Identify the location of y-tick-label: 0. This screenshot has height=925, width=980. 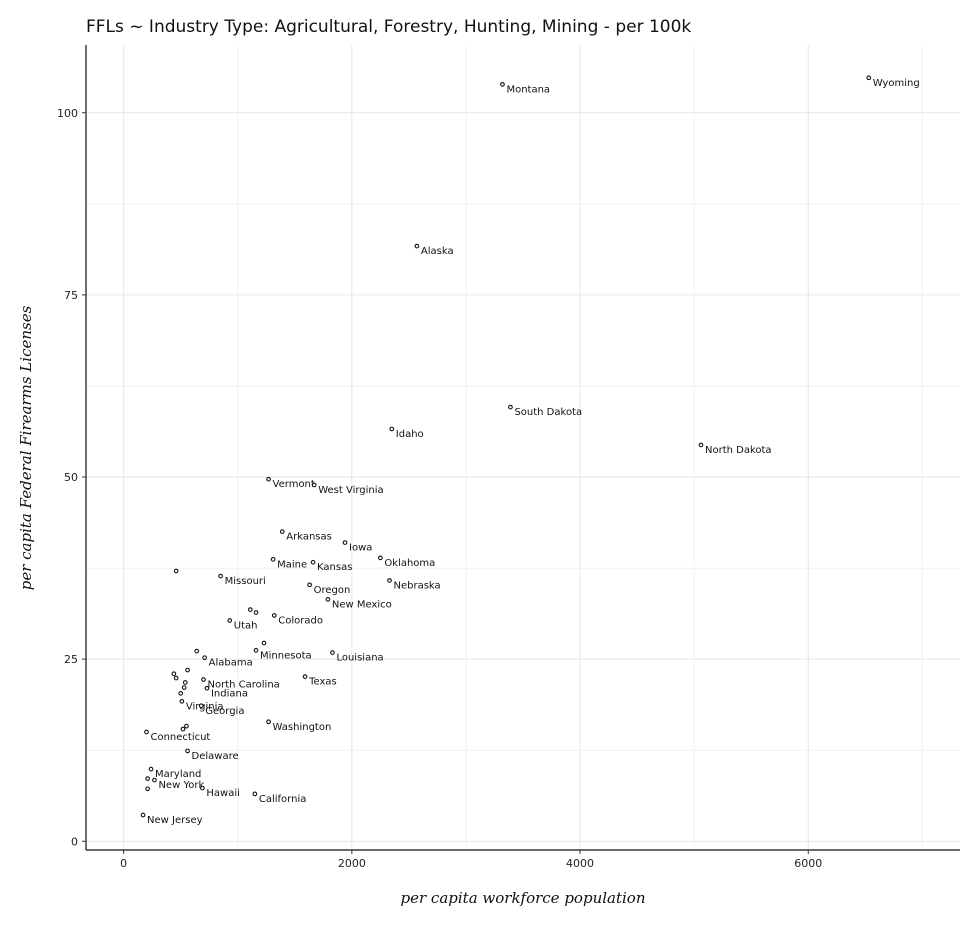
(74, 841).